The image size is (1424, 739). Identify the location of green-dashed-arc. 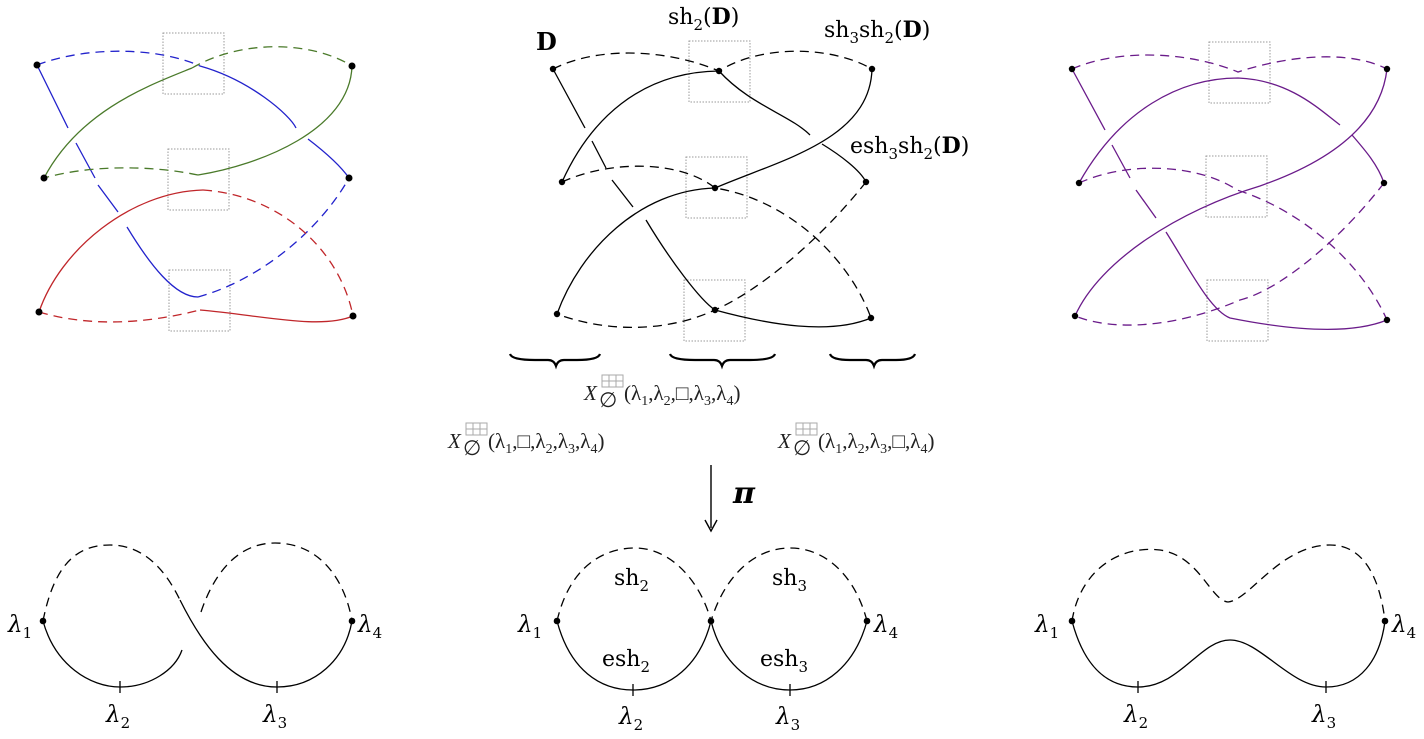
(272, 57).